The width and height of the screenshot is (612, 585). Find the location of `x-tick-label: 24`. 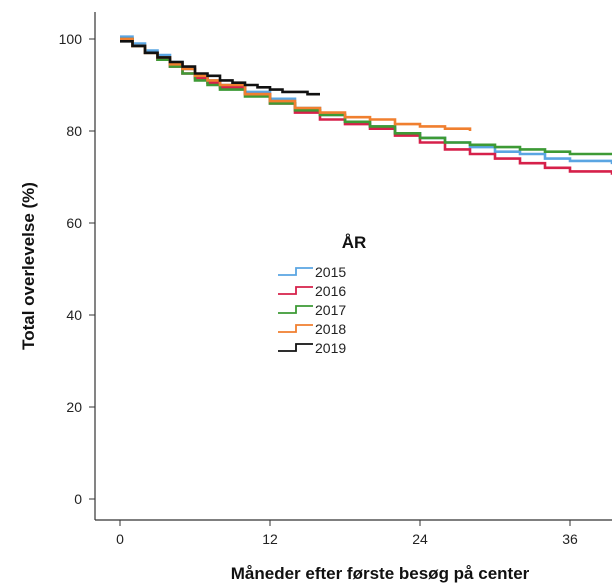

x-tick-label: 24 is located at coordinates (420, 539).